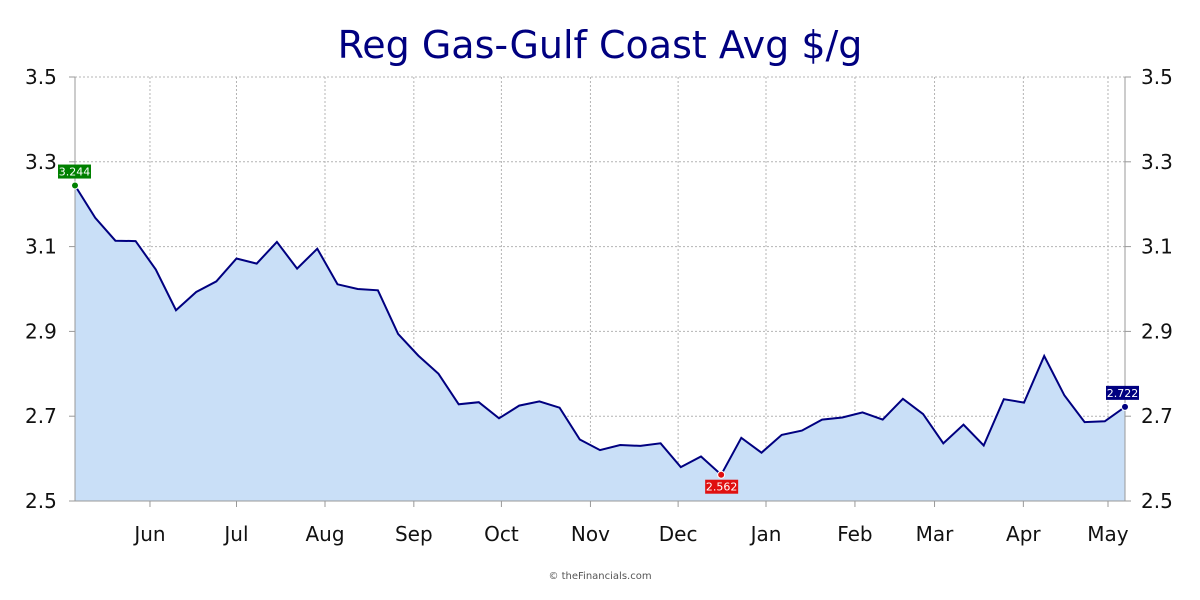  Describe the element at coordinates (630, 523) in the screenshot. I see `x-axis: Jun Jul Aug Sep Oct Nov Dec Jan Feb Mar Apr May` at that location.